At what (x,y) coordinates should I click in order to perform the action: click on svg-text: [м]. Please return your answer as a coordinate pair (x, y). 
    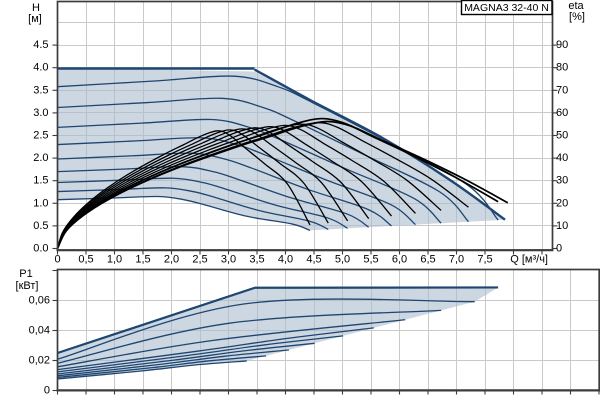
    Looking at the image, I should click on (35, 19).